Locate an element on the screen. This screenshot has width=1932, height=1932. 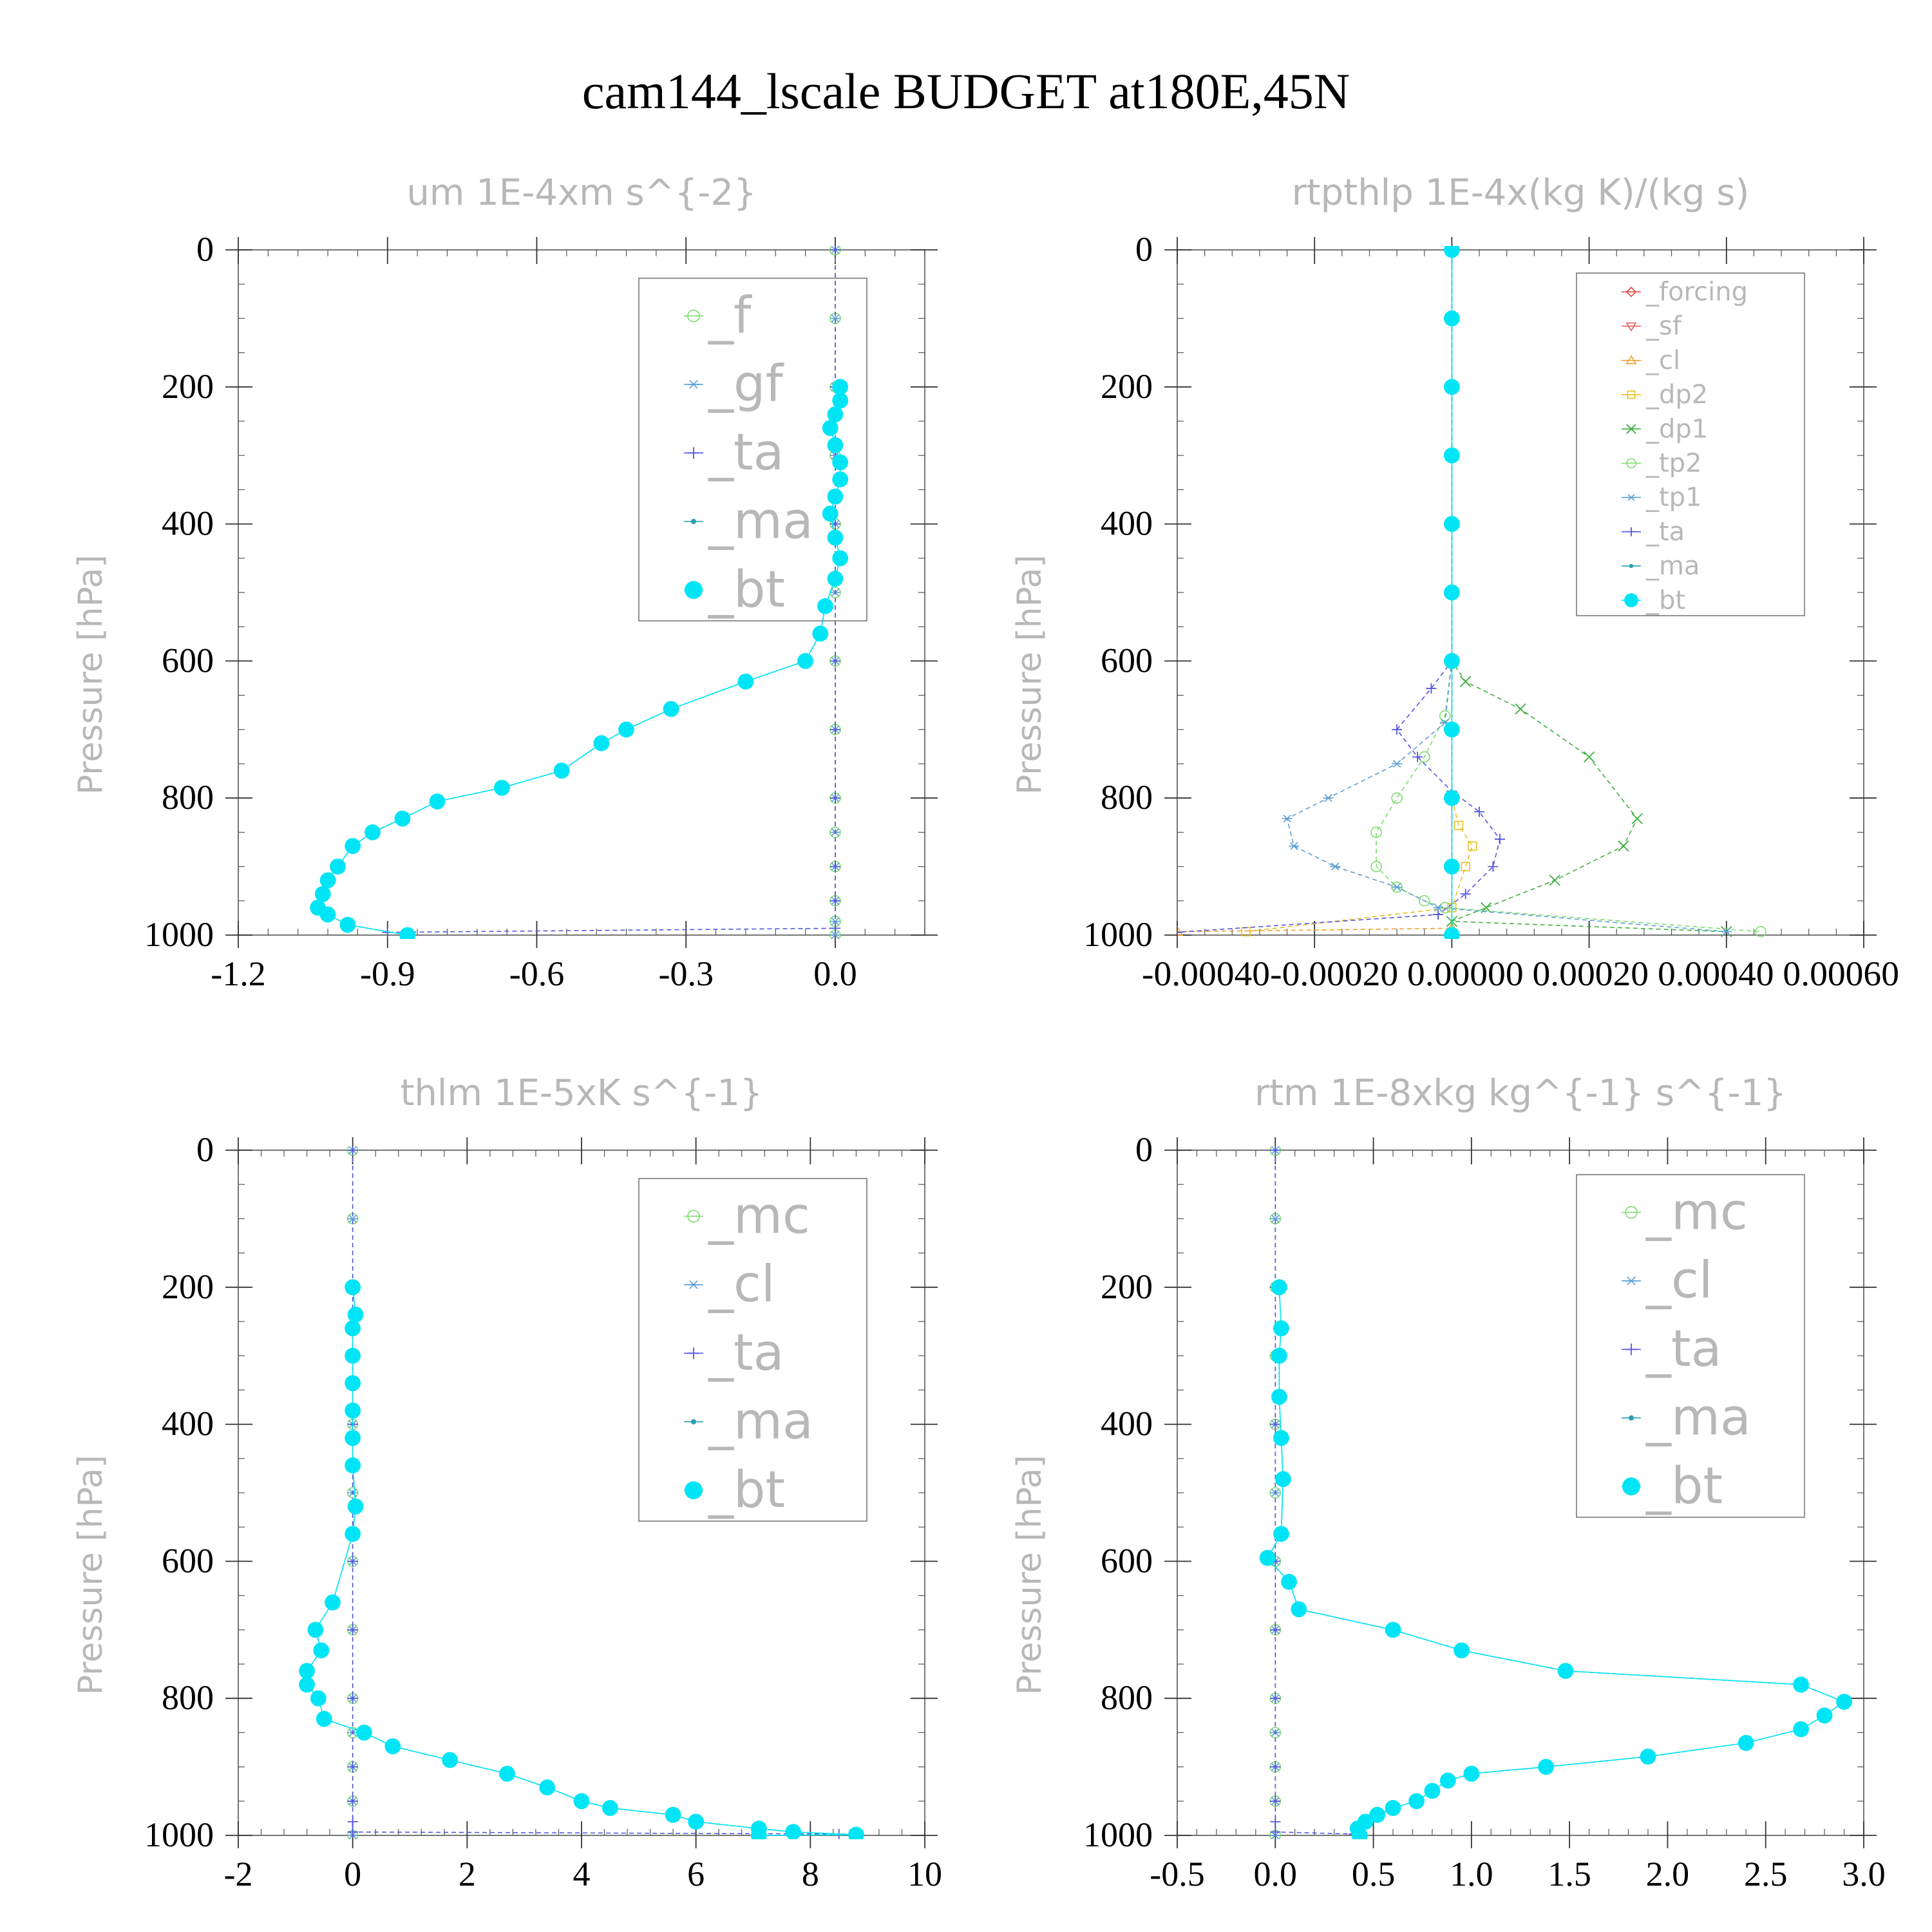
x-tick-label: -0.3 is located at coordinates (685, 974).